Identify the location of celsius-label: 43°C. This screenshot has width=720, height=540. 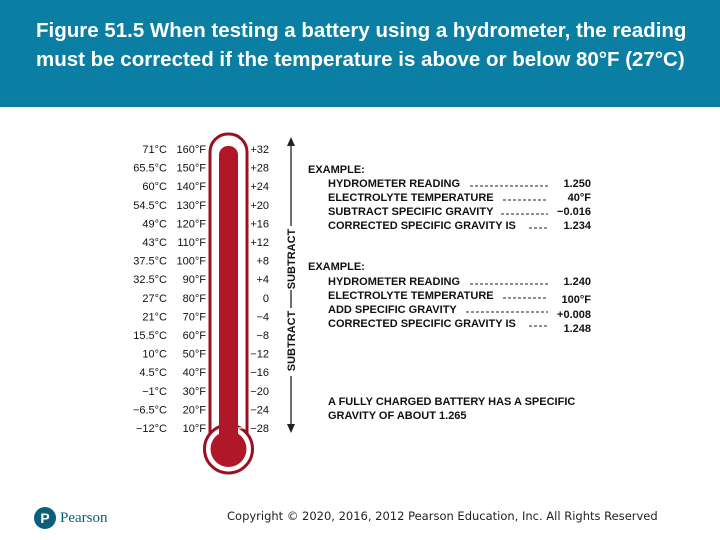
(154, 243).